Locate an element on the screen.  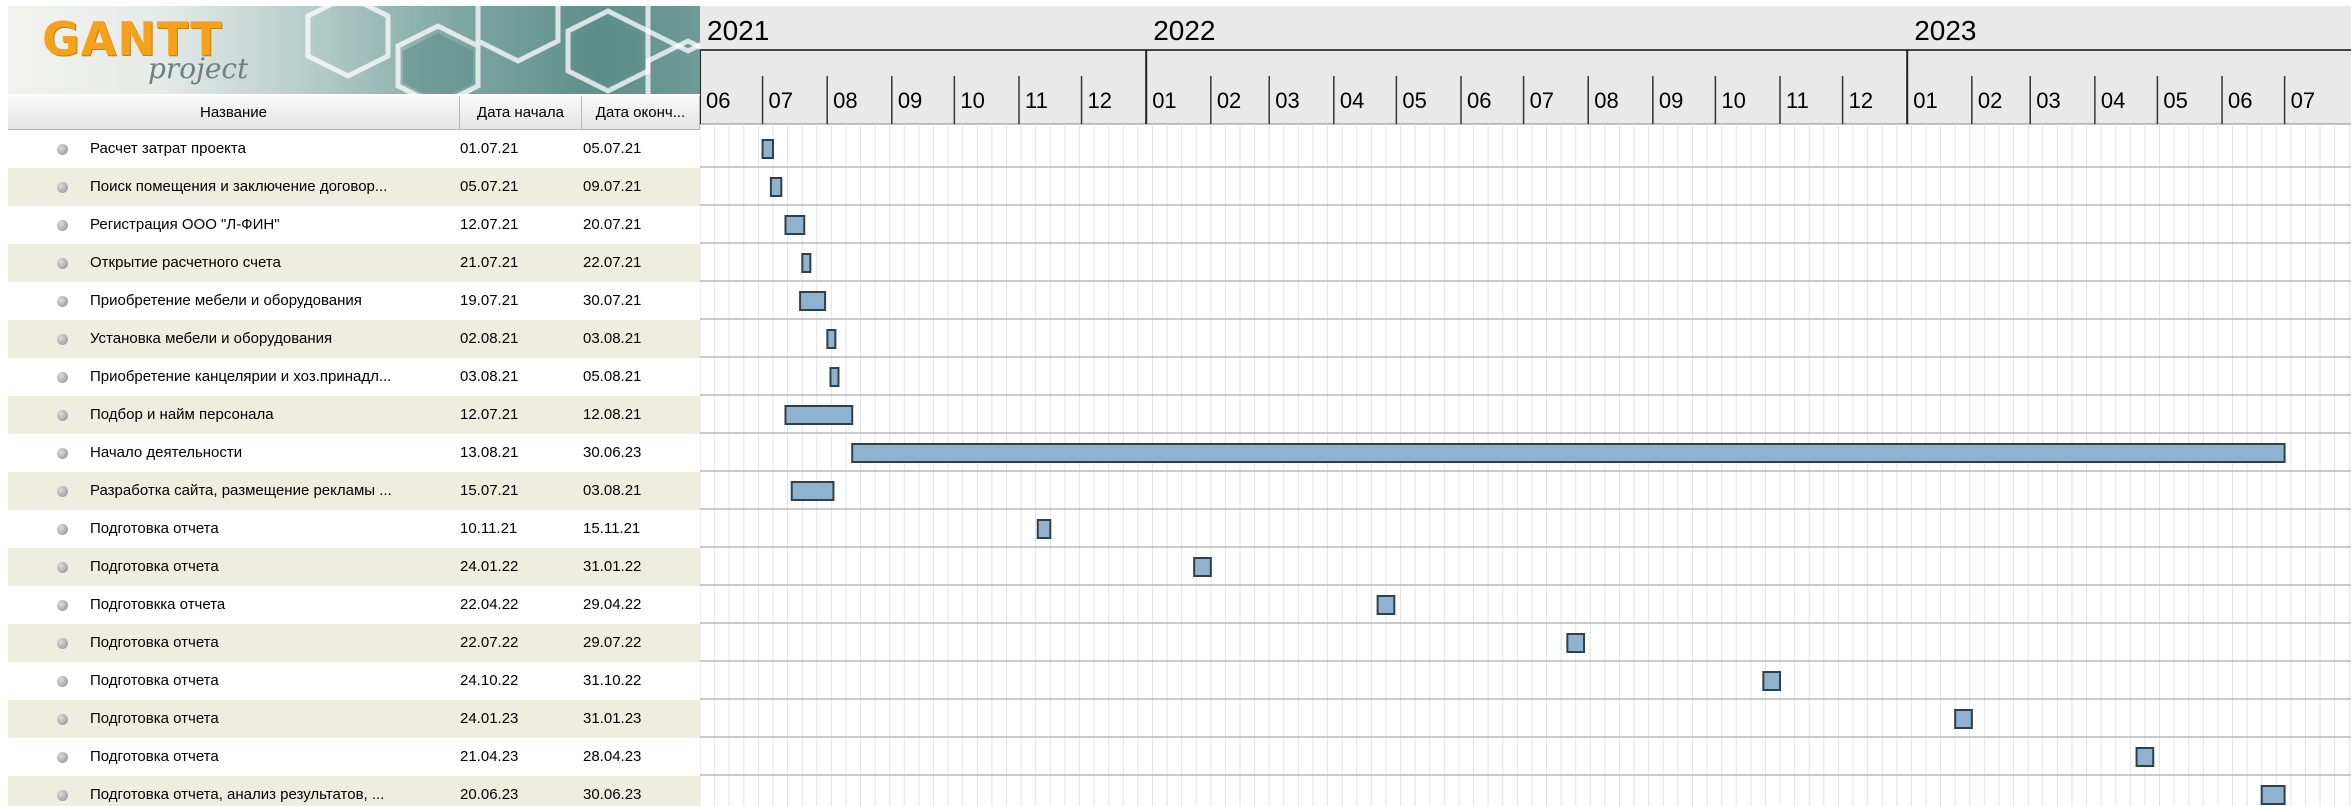
task-start-date: 10.11.21 is located at coordinates (489, 528).